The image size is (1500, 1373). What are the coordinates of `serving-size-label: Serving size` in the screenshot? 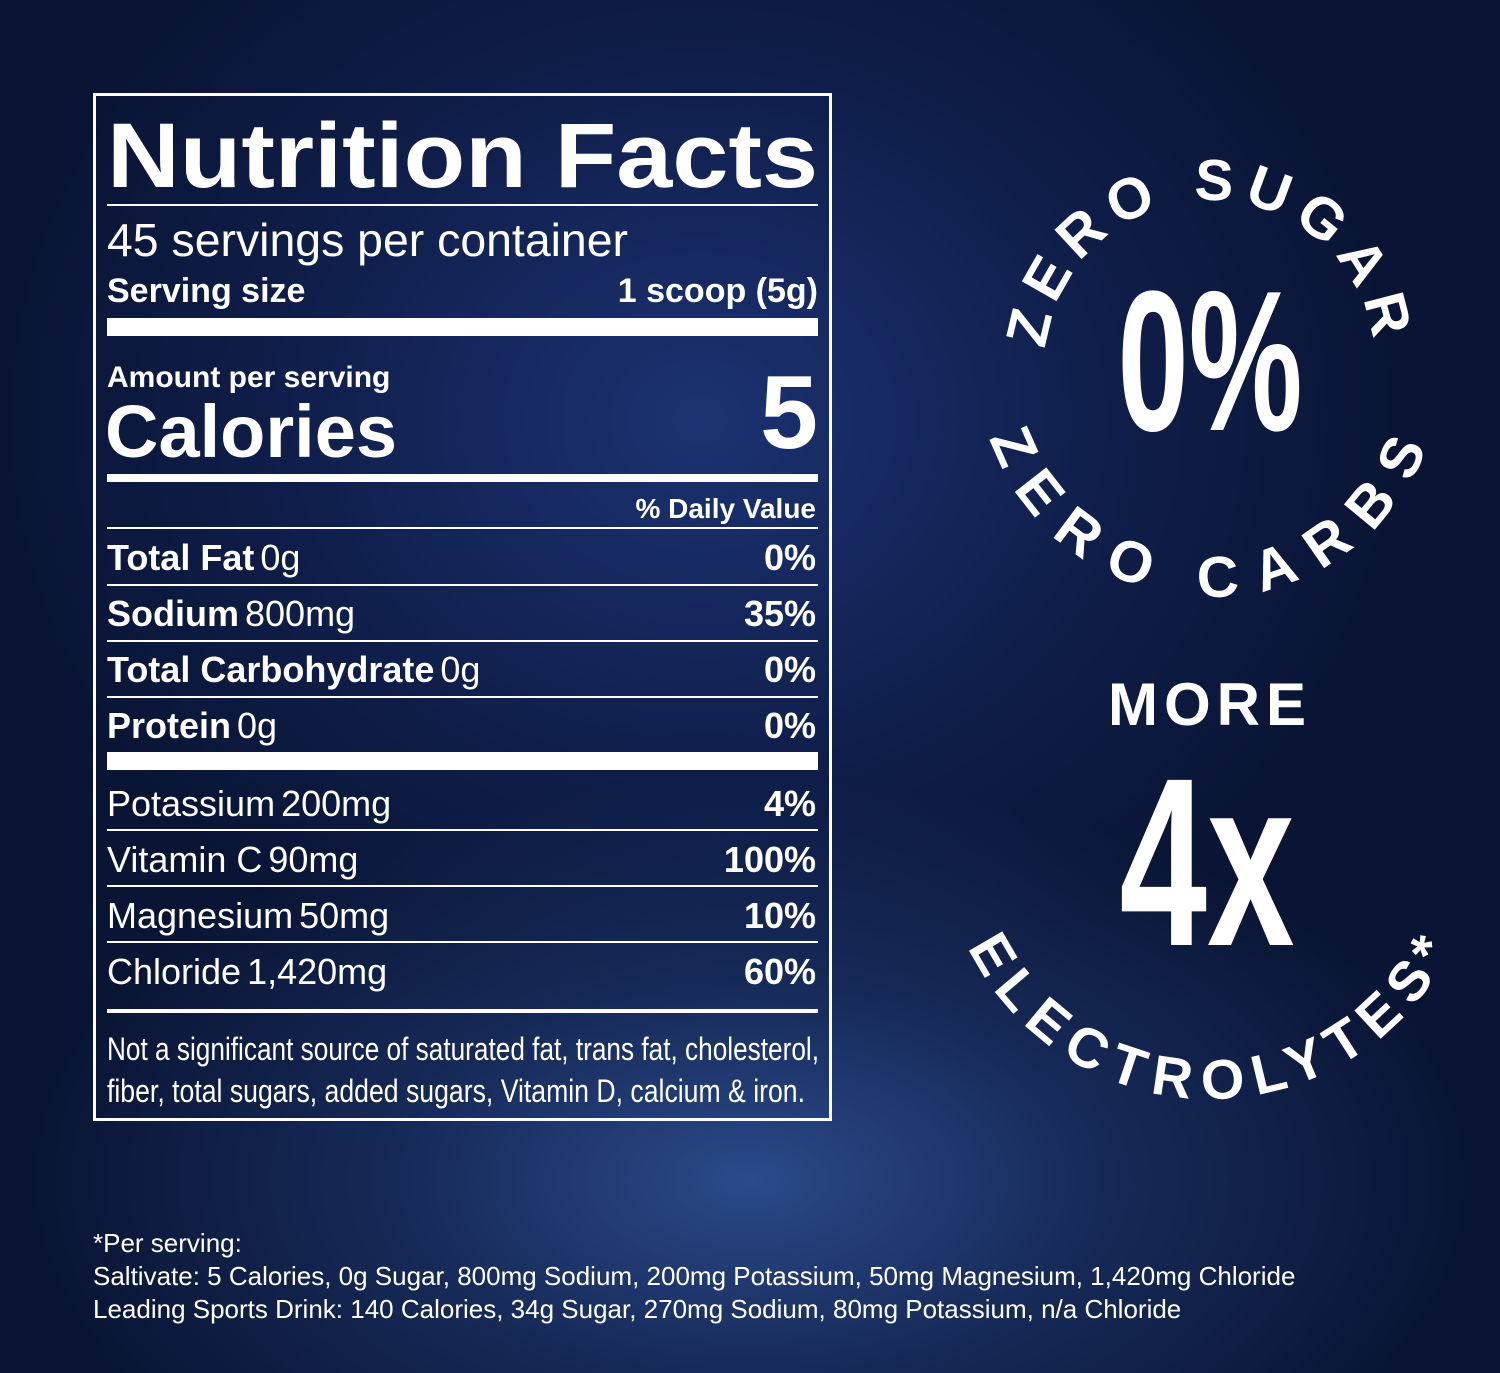 It's located at (206, 291).